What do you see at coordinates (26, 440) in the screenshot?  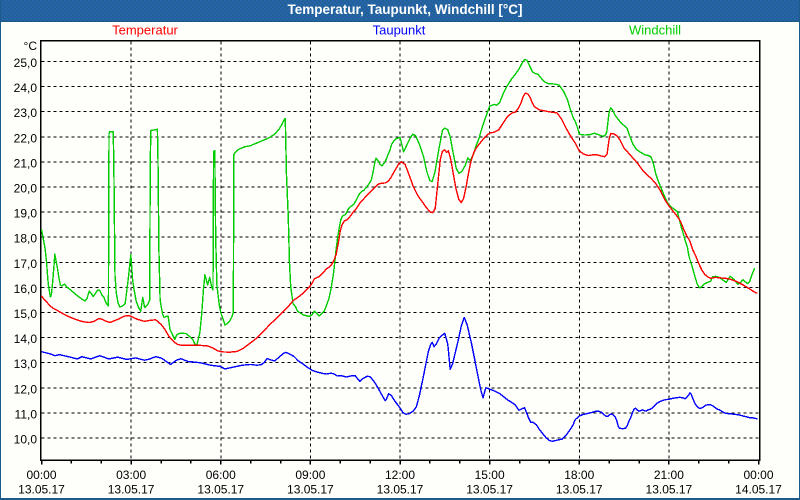 I see `svg-text: 10,0` at bounding box center [26, 440].